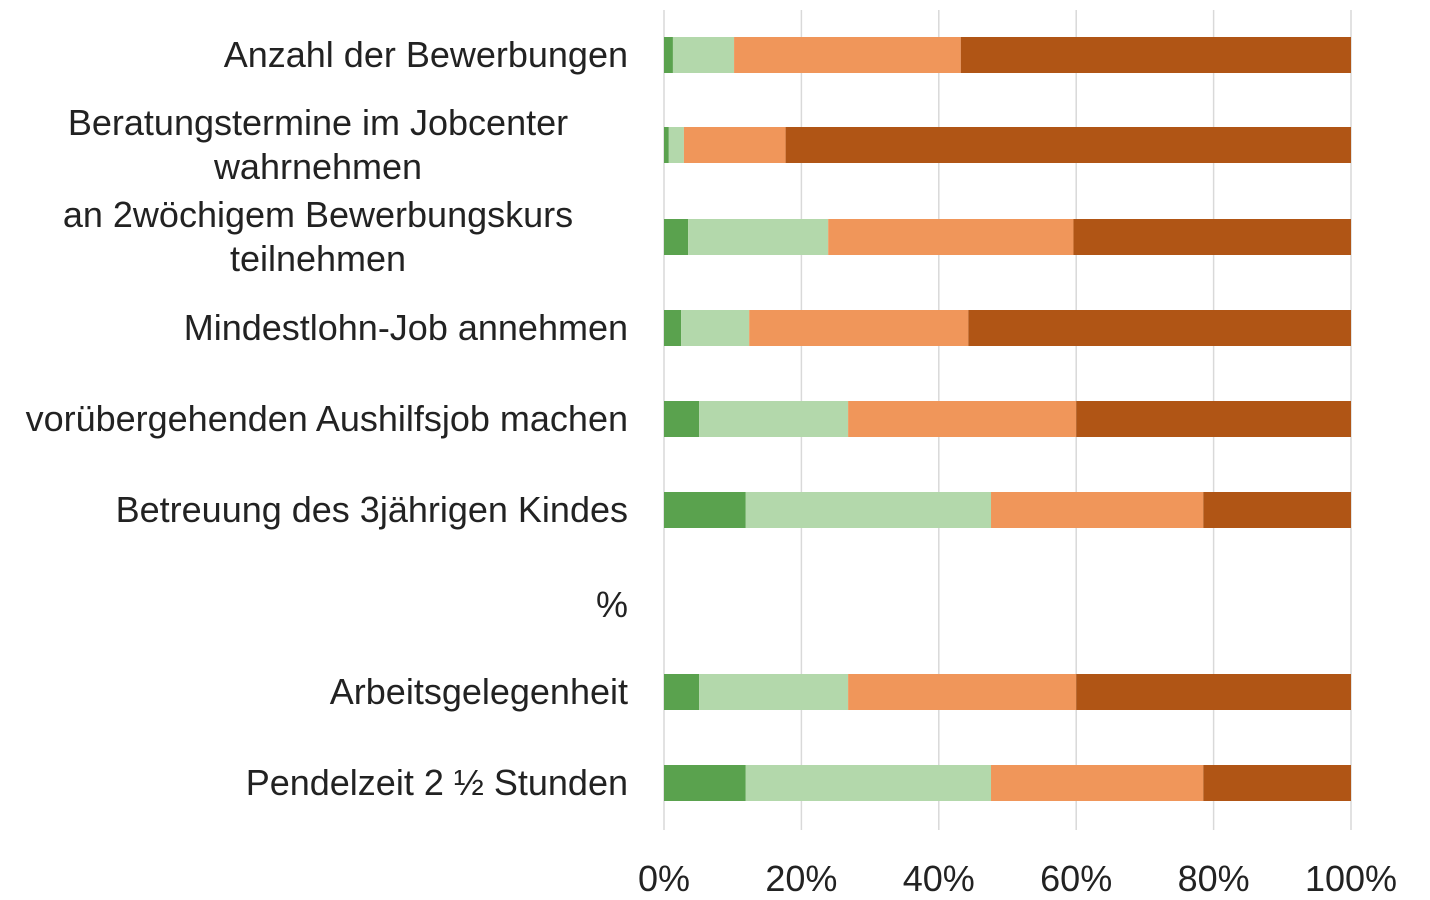 Image resolution: width=1430 pixels, height=900 pixels. Describe the element at coordinates (664, 878) in the screenshot. I see `x-tick-label: 0%` at that location.